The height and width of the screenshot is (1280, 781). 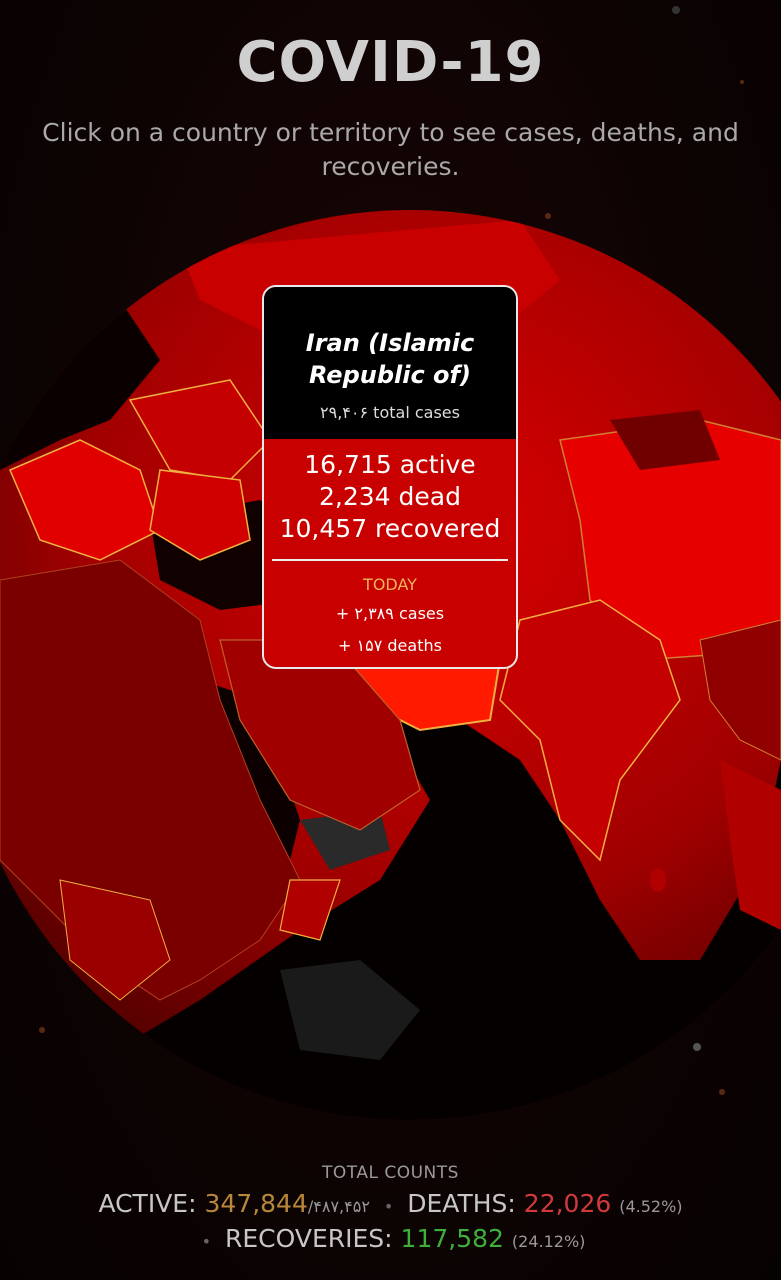 What do you see at coordinates (548, 1241) in the screenshot?
I see `recoveries-percent: (24.12%)` at bounding box center [548, 1241].